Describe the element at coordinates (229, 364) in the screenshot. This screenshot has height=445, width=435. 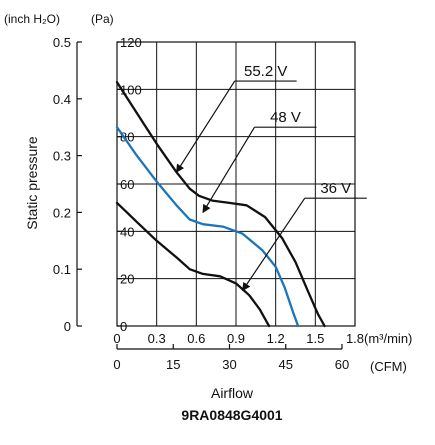
I see `cfm-tick-label: 30` at that location.